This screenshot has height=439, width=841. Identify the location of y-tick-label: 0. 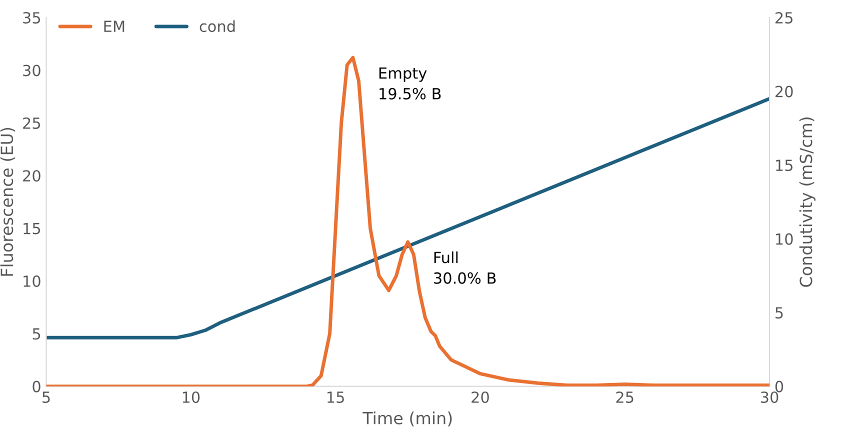
(36, 386).